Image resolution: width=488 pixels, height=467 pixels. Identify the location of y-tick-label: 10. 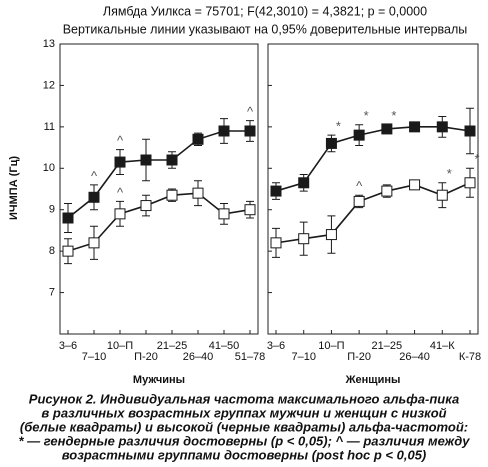
(49, 168).